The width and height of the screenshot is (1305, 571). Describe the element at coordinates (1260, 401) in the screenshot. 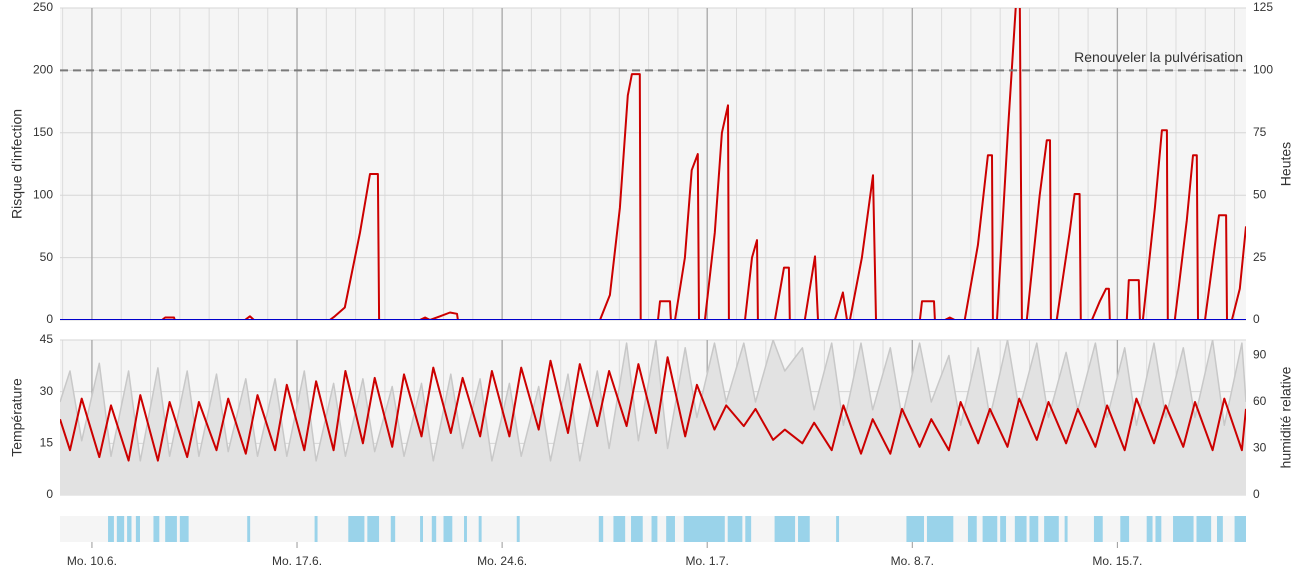

I see `y2-tick-label: 60` at that location.